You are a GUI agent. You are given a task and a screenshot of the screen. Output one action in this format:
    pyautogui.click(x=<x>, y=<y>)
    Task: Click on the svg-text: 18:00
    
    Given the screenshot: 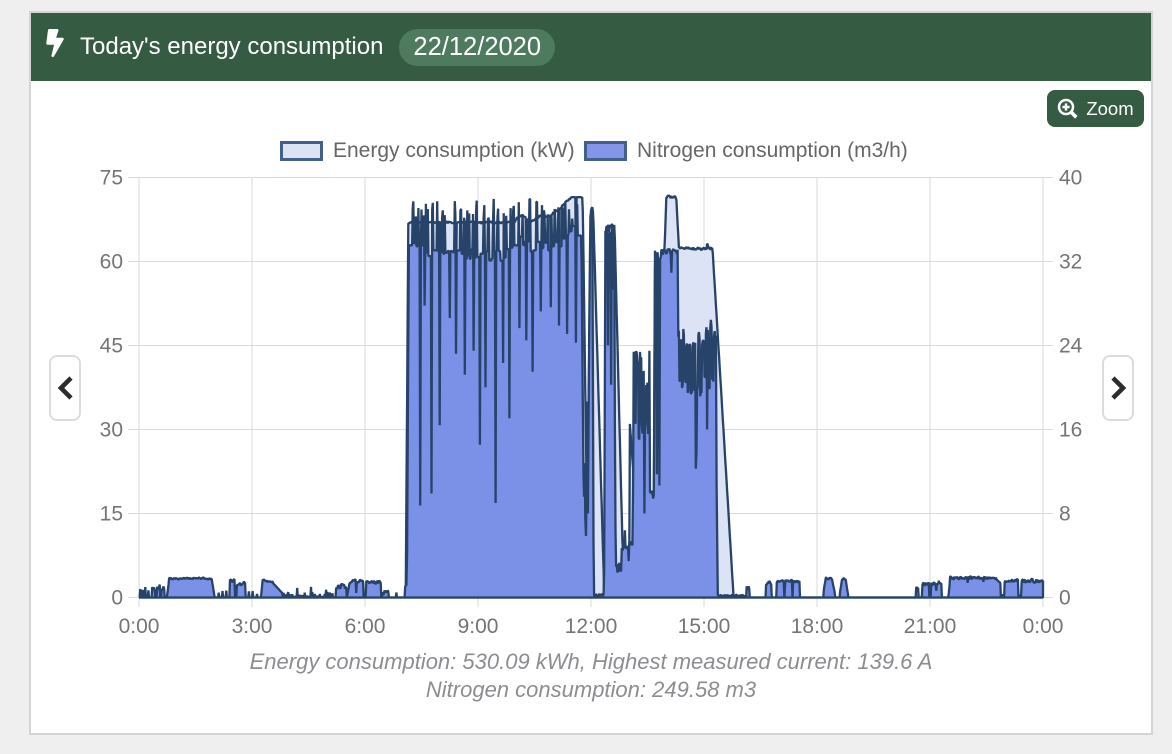 What is the action you would take?
    pyautogui.click(x=817, y=626)
    